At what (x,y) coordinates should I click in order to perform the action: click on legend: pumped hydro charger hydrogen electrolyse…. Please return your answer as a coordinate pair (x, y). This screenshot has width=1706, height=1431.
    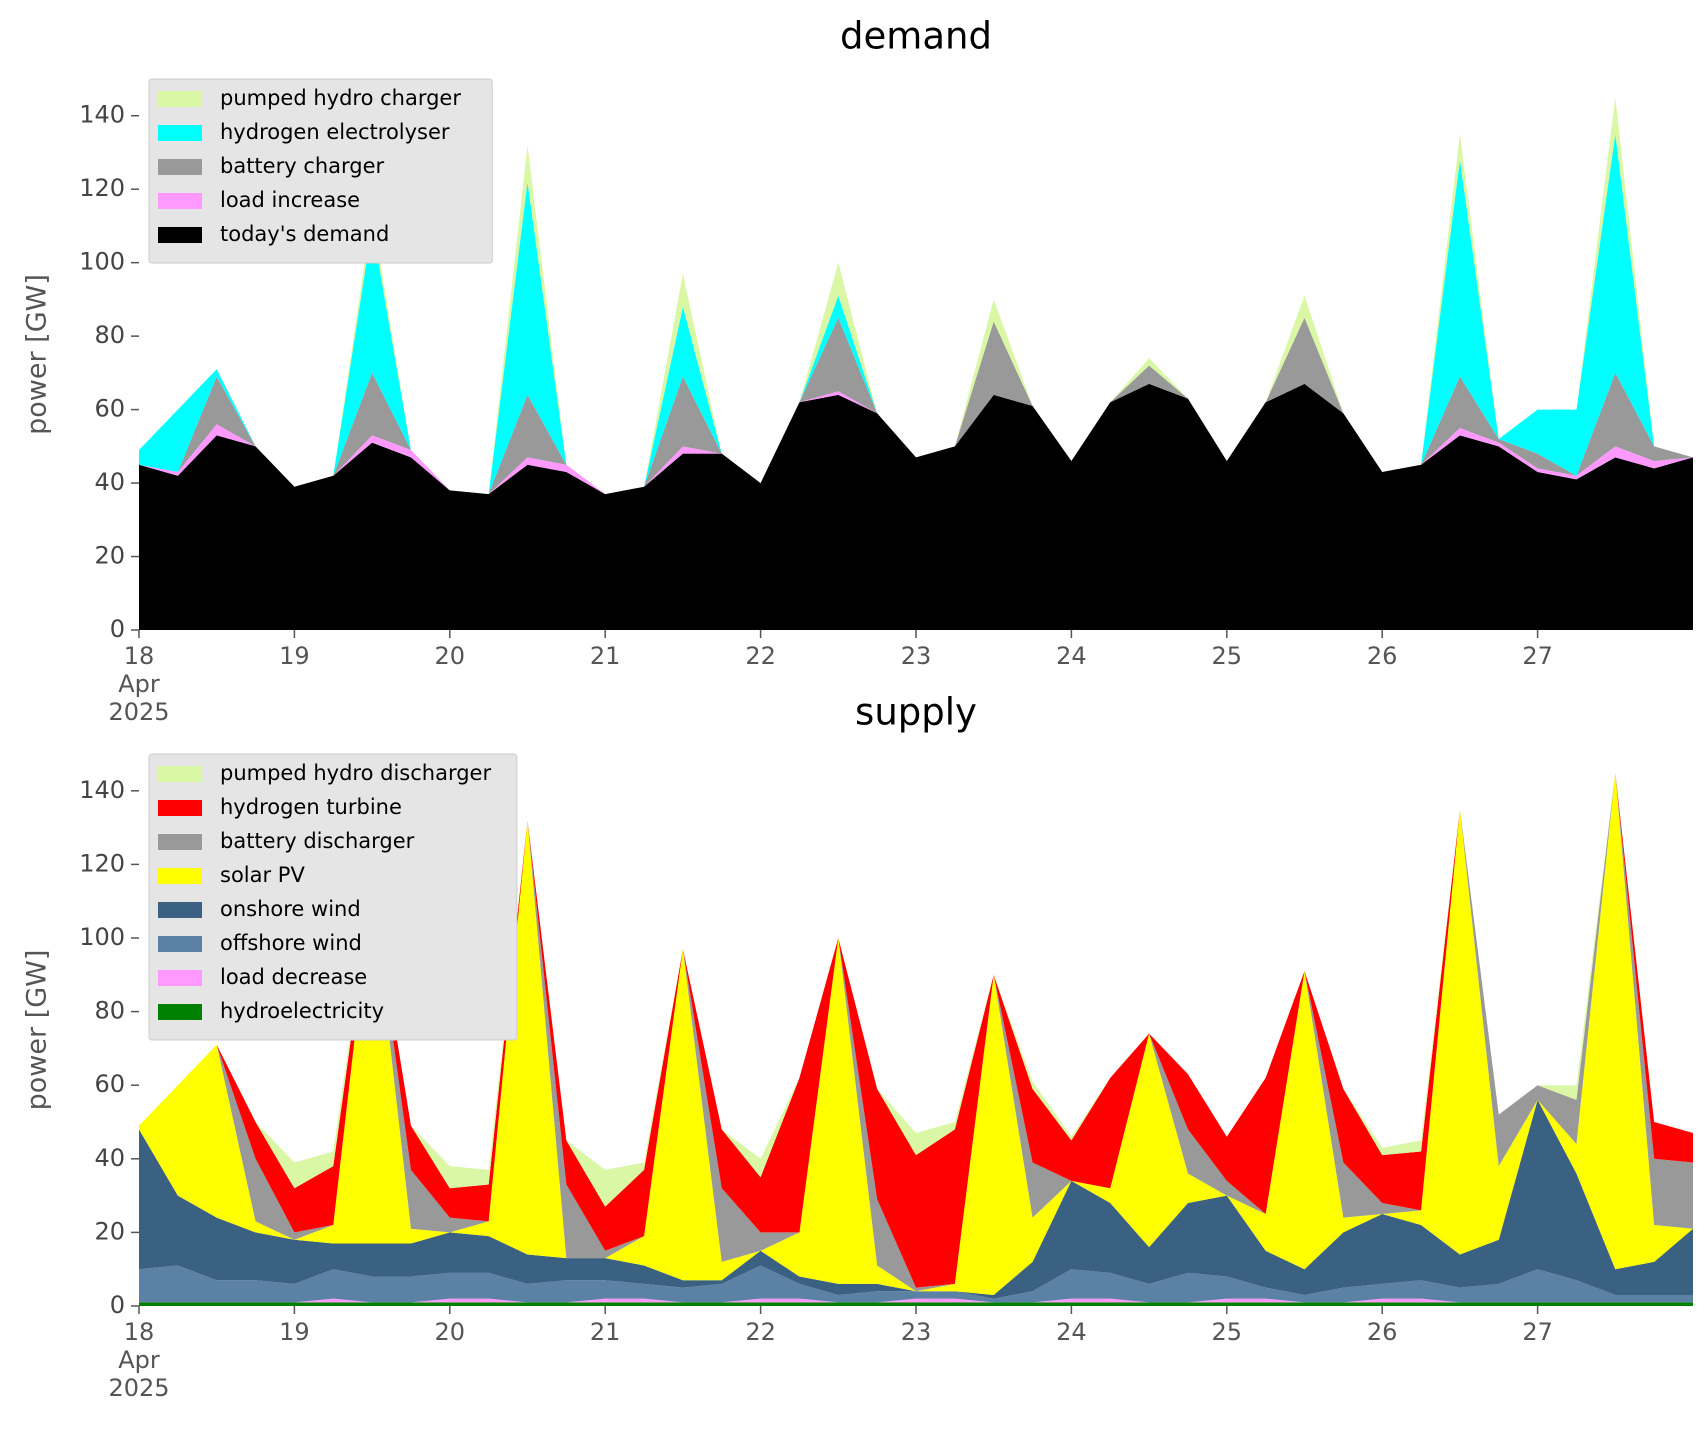
    Looking at the image, I should click on (320, 171).